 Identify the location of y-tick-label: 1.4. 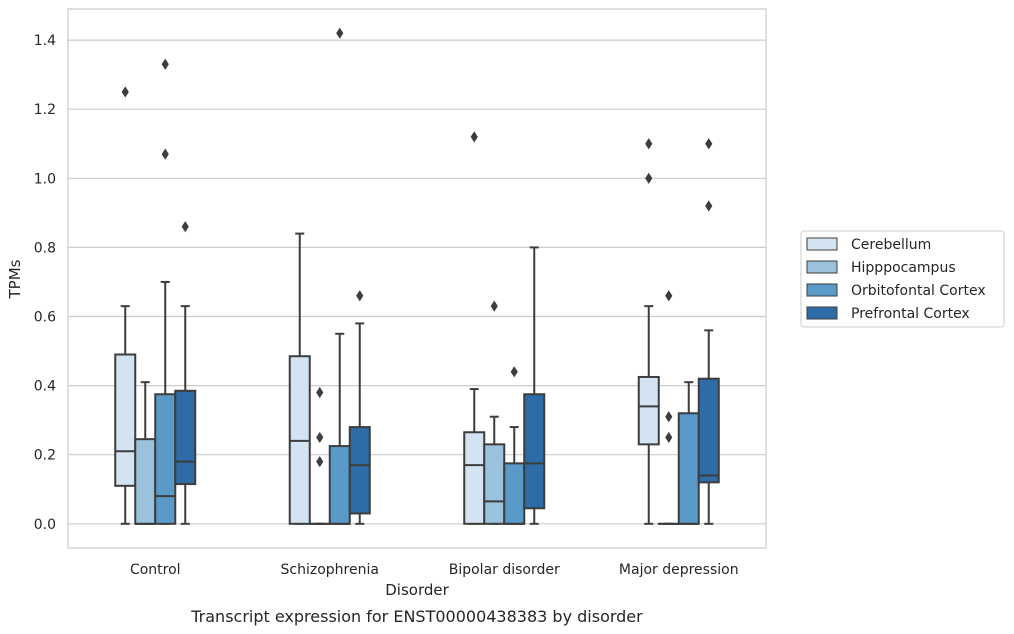
(45, 41).